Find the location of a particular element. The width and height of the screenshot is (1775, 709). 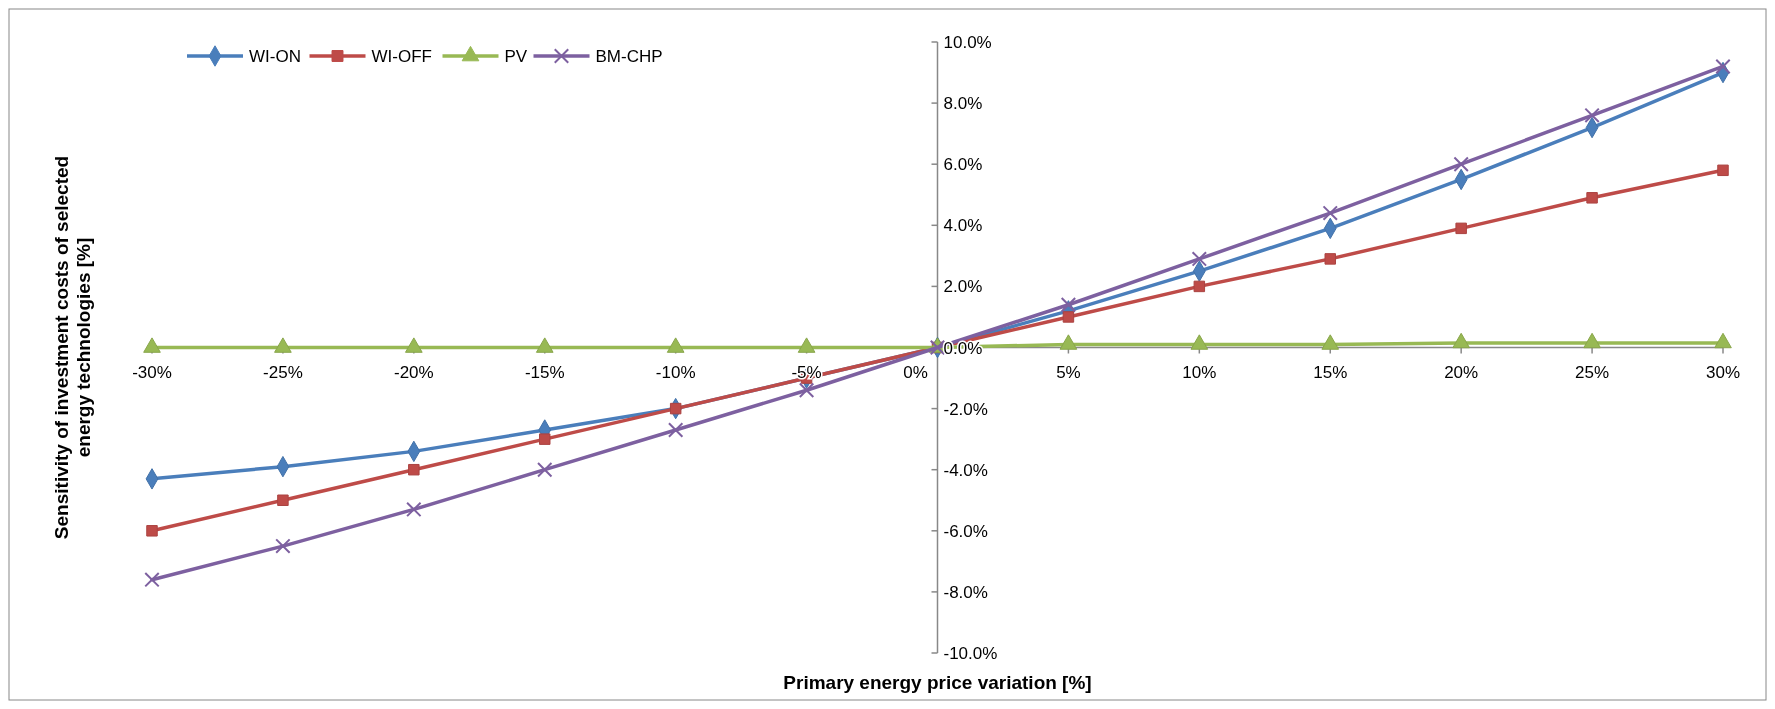

x-tick-label: -25% is located at coordinates (283, 372).